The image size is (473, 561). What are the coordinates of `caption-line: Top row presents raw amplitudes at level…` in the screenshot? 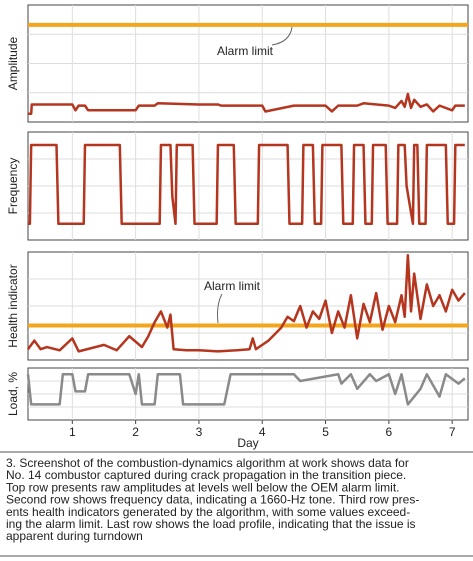 It's located at (202, 487).